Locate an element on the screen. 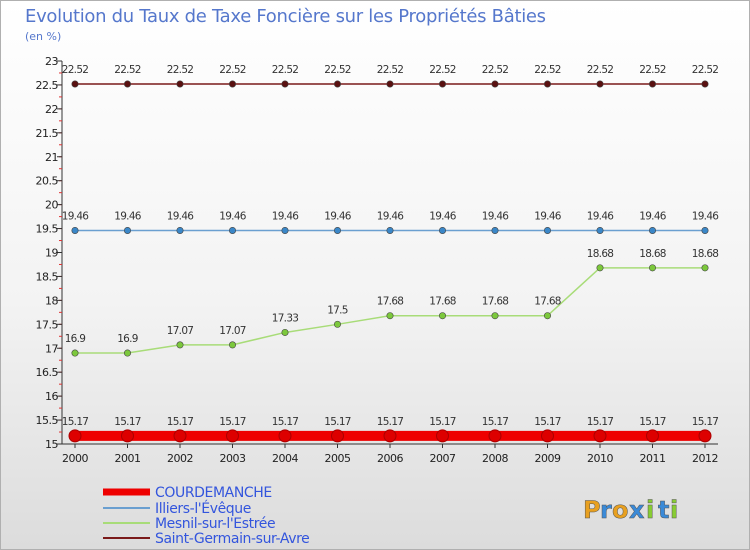  y-tick-label: 18.5 is located at coordinates (47, 276).